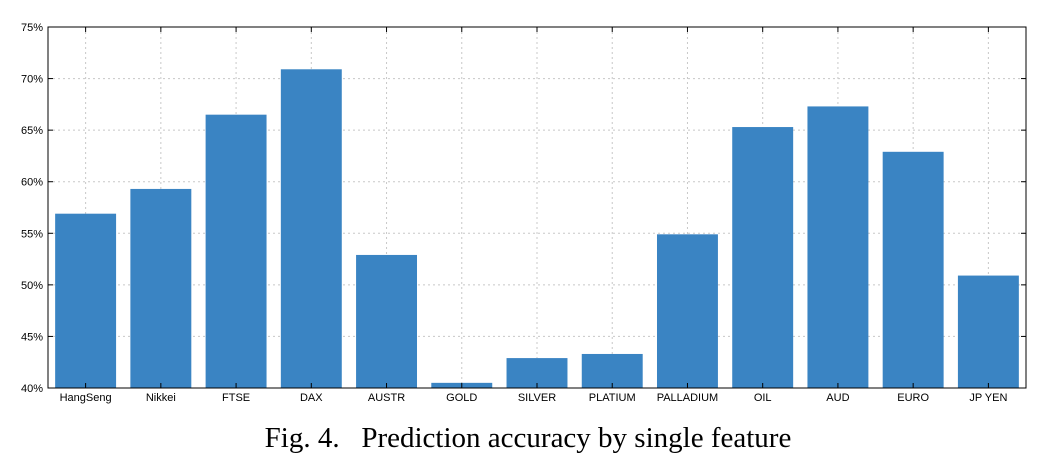  What do you see at coordinates (387, 321) in the screenshot?
I see `bar-austr` at bounding box center [387, 321].